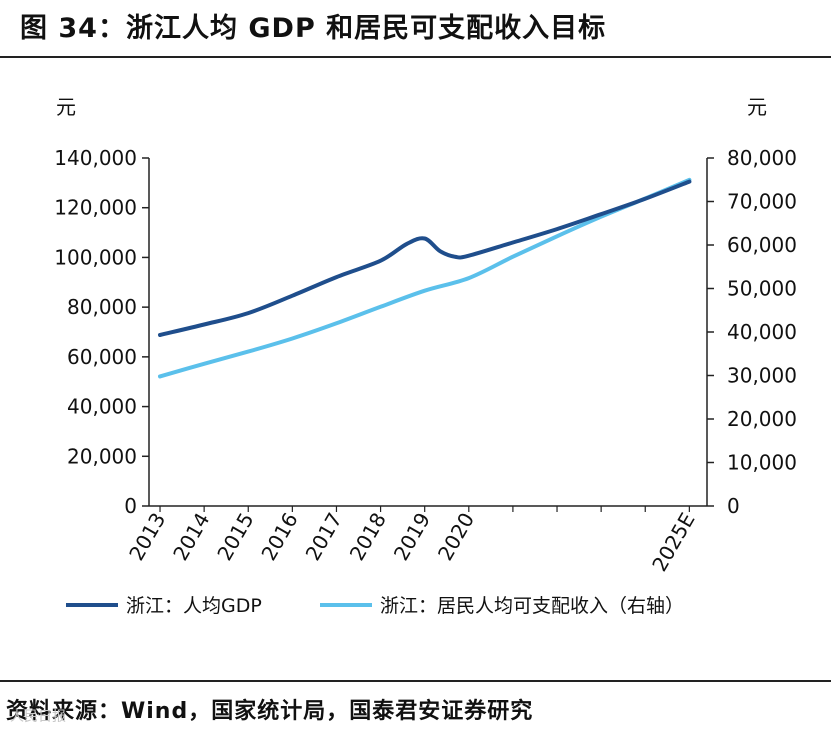 The height and width of the screenshot is (736, 831). What do you see at coordinates (412, 537) in the screenshot?
I see `x-tick-label: 2019` at bounding box center [412, 537].